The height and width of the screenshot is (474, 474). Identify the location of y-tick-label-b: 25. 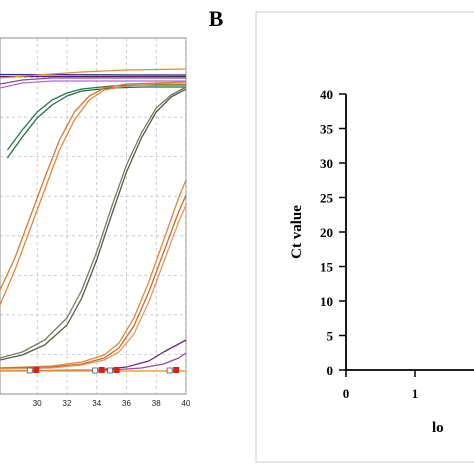
(327, 198).